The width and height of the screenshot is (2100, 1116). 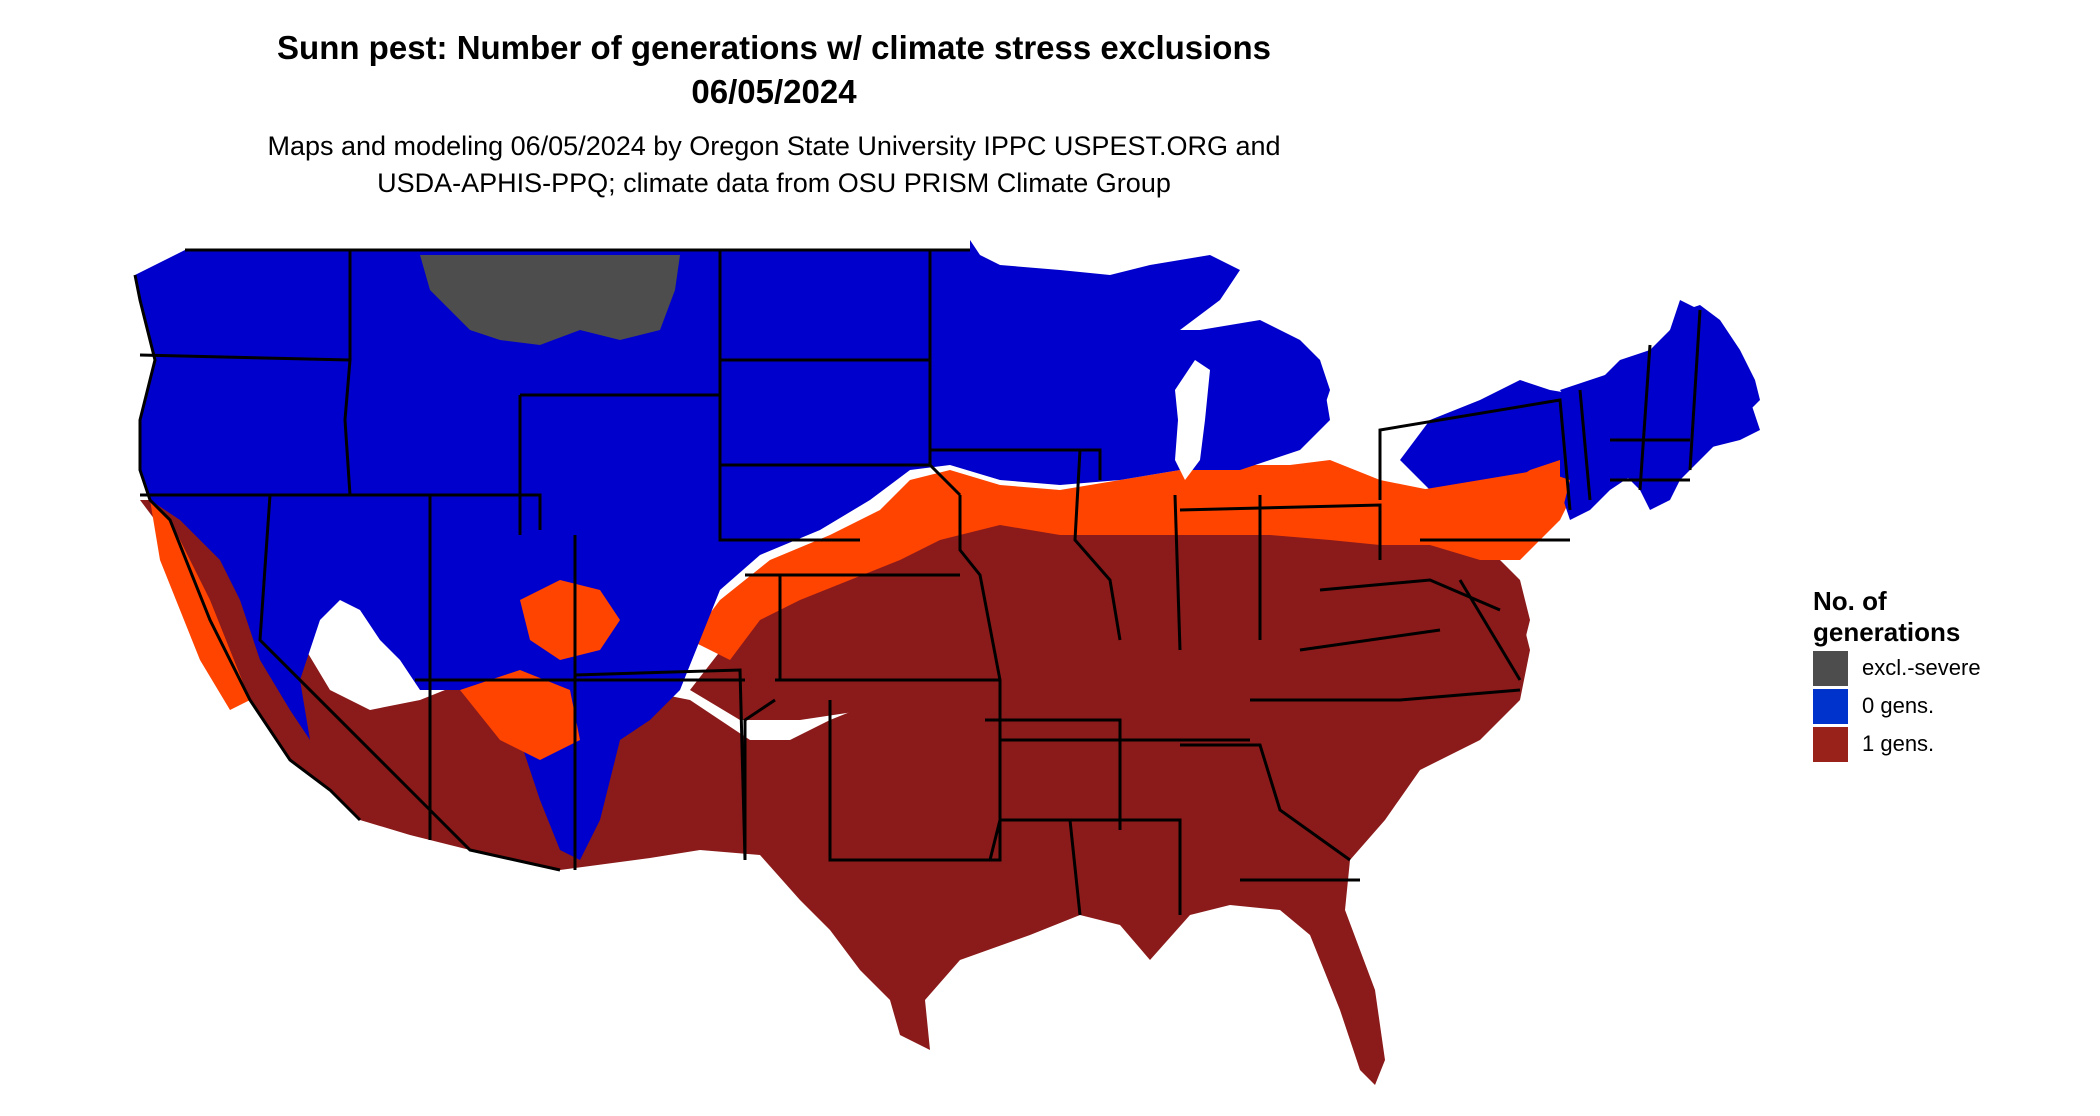 I want to click on legend-item-excluded: excl.-severe, so click(x=1897, y=668).